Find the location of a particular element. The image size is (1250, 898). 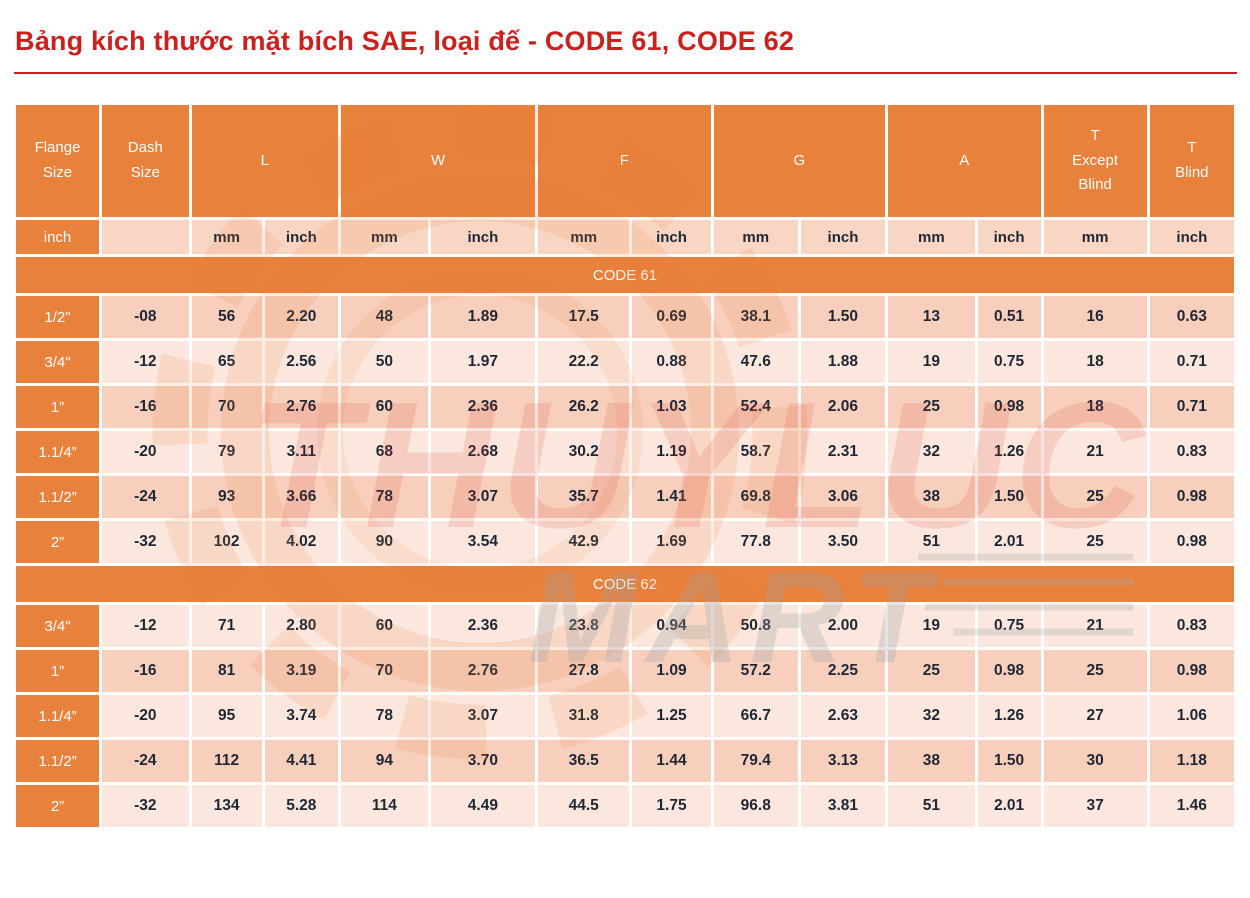

value-cell: 102 is located at coordinates (226, 542).